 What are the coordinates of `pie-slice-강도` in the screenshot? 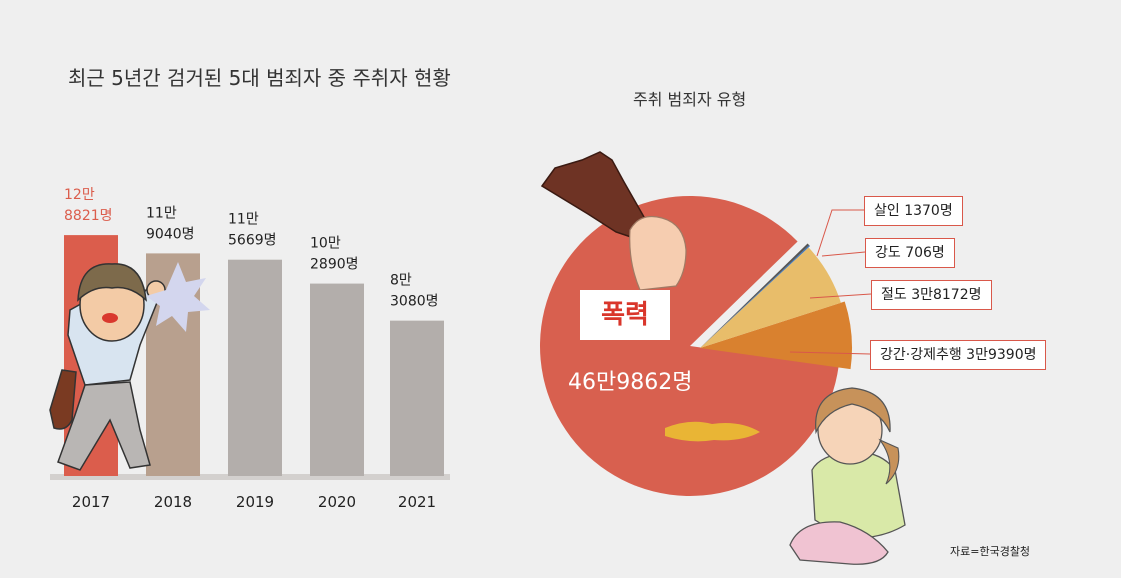 It's located at (755, 296).